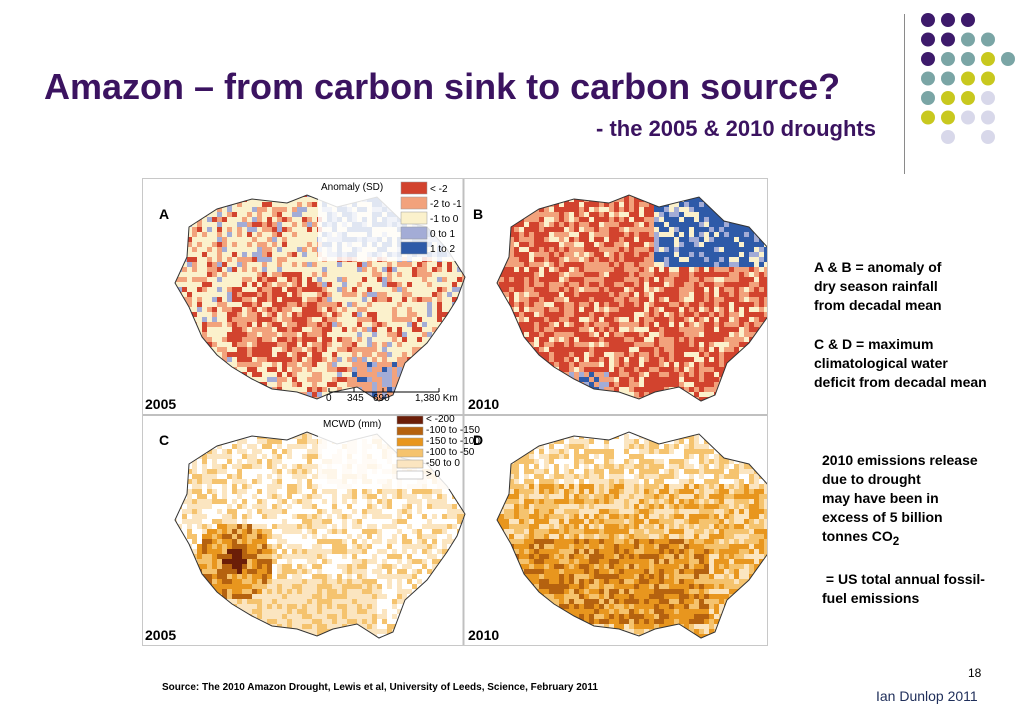 This screenshot has height=721, width=1024. I want to click on panel-c-letter: C, so click(164, 440).